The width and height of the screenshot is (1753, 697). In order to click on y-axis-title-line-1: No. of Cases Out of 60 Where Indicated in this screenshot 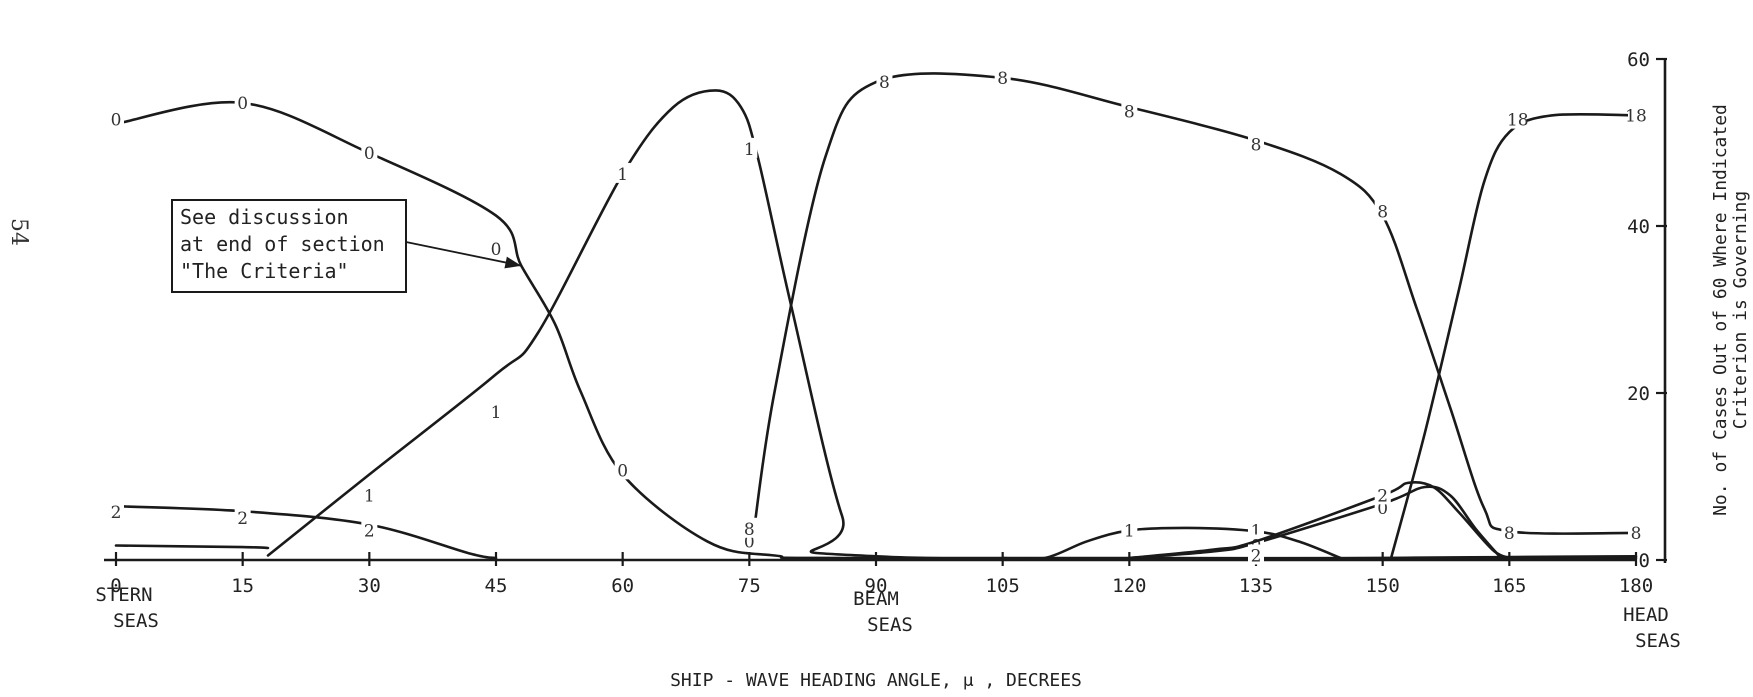, I will do `click(1720, 310)`.